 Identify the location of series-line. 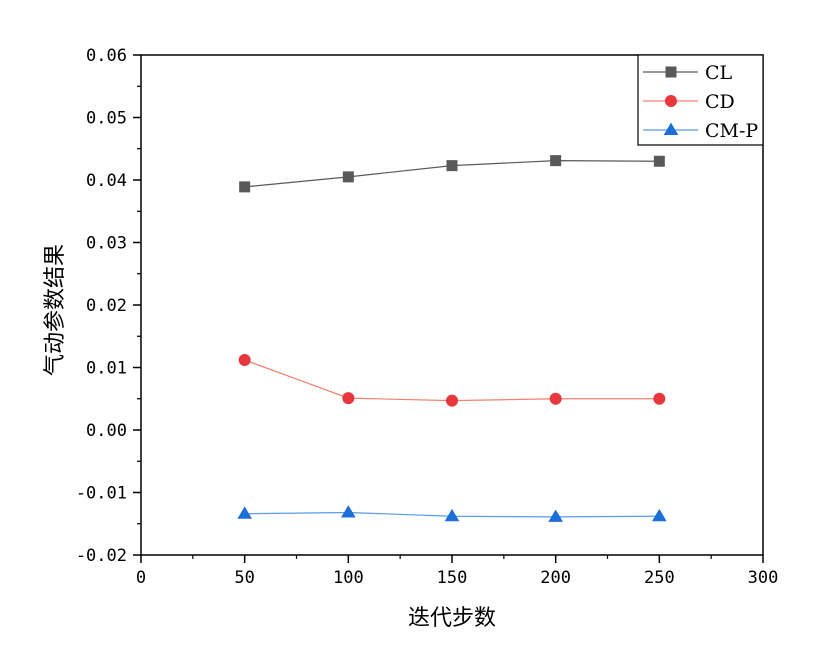
(452, 380).